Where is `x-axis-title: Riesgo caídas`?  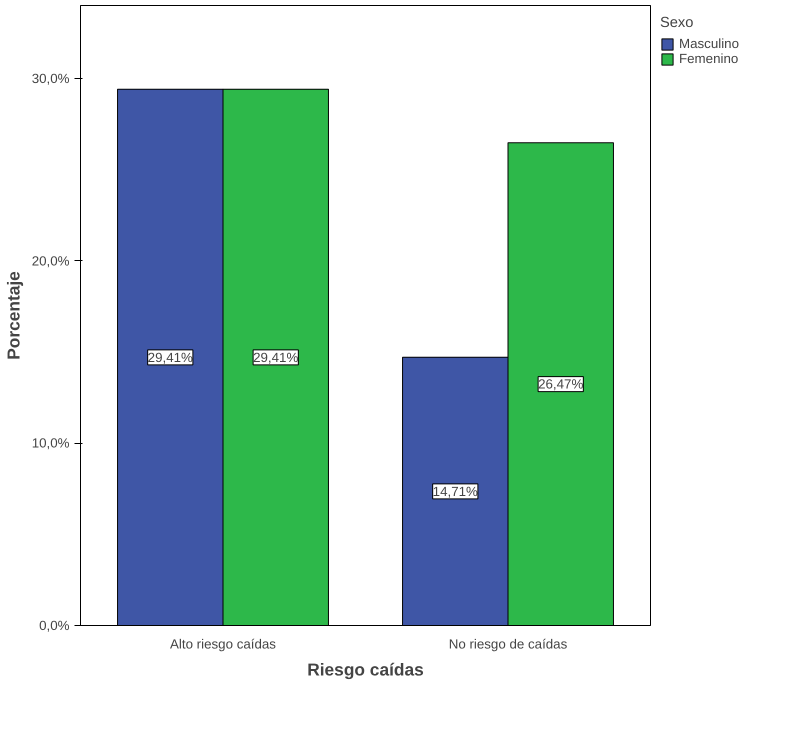
x-axis-title: Riesgo caídas is located at coordinates (365, 670).